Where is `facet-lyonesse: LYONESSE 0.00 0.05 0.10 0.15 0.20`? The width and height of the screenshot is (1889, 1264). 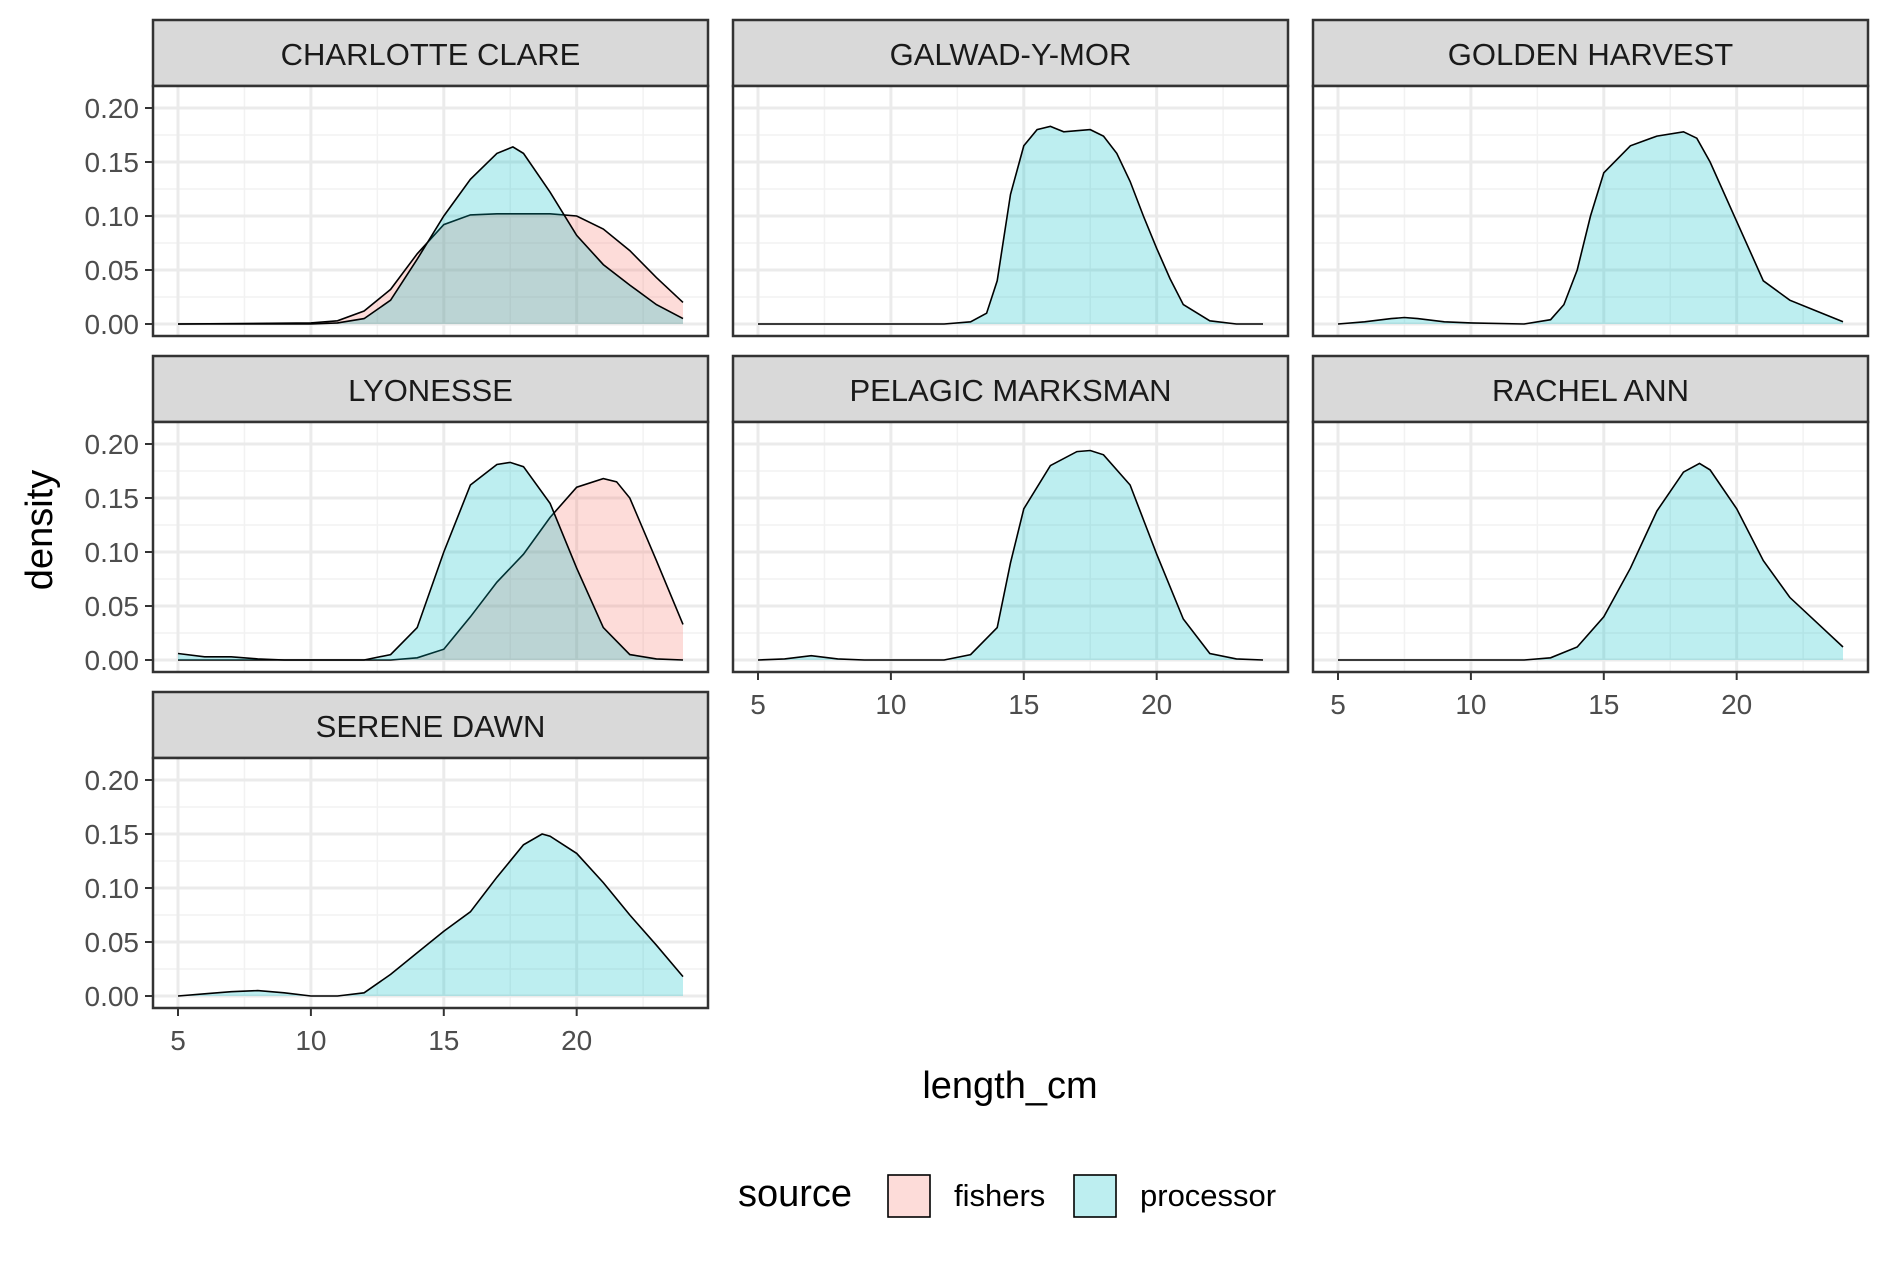
facet-lyonesse: LYONESSE 0.00 0.05 0.10 0.15 0.20 is located at coordinates (397, 515).